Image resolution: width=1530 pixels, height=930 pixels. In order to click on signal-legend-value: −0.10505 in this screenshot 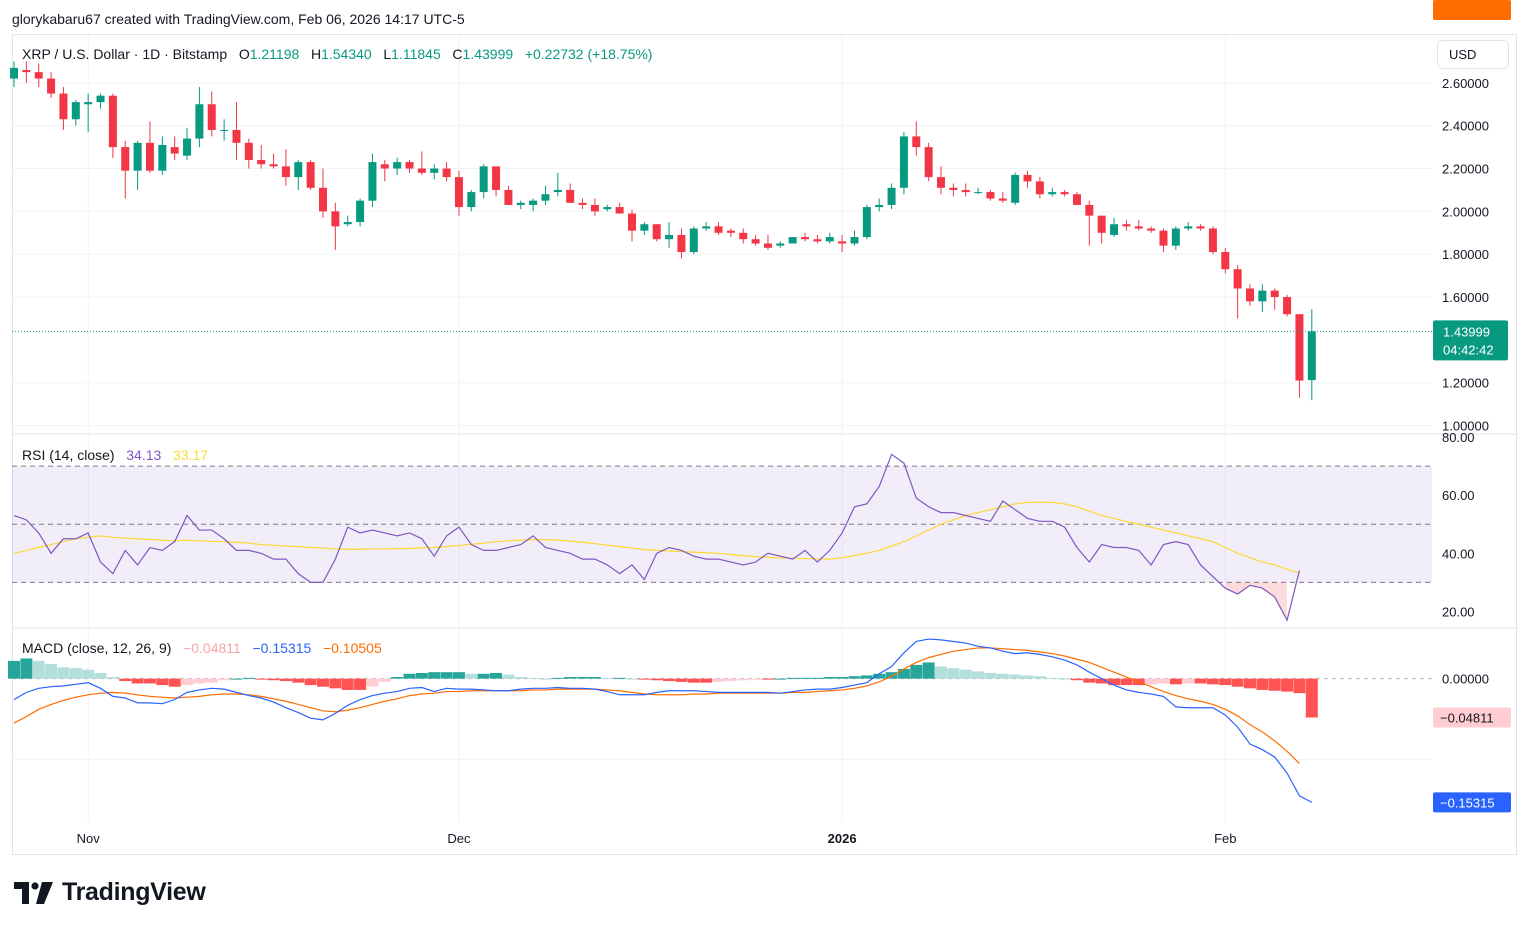, I will do `click(352, 648)`.